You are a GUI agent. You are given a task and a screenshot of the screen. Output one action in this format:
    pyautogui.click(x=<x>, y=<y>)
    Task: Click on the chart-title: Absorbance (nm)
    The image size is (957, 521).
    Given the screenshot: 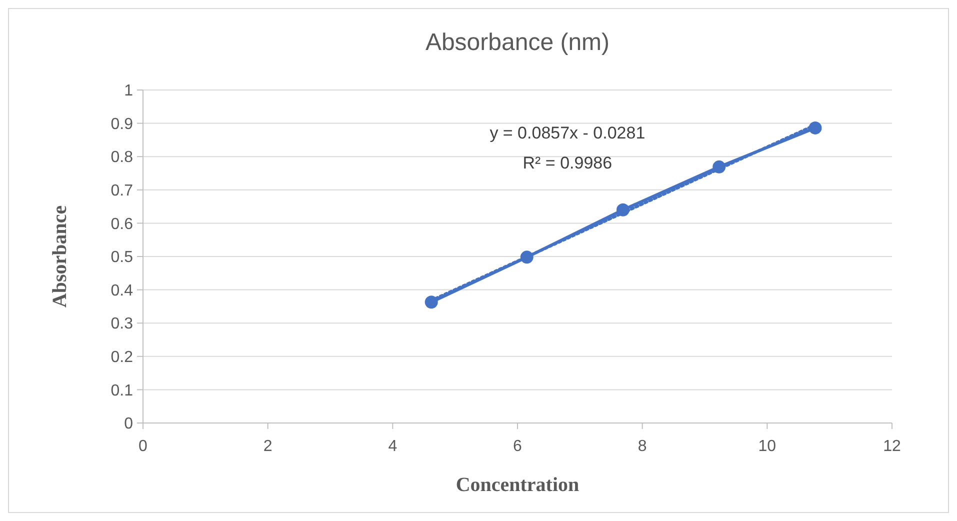 What is the action you would take?
    pyautogui.click(x=517, y=42)
    